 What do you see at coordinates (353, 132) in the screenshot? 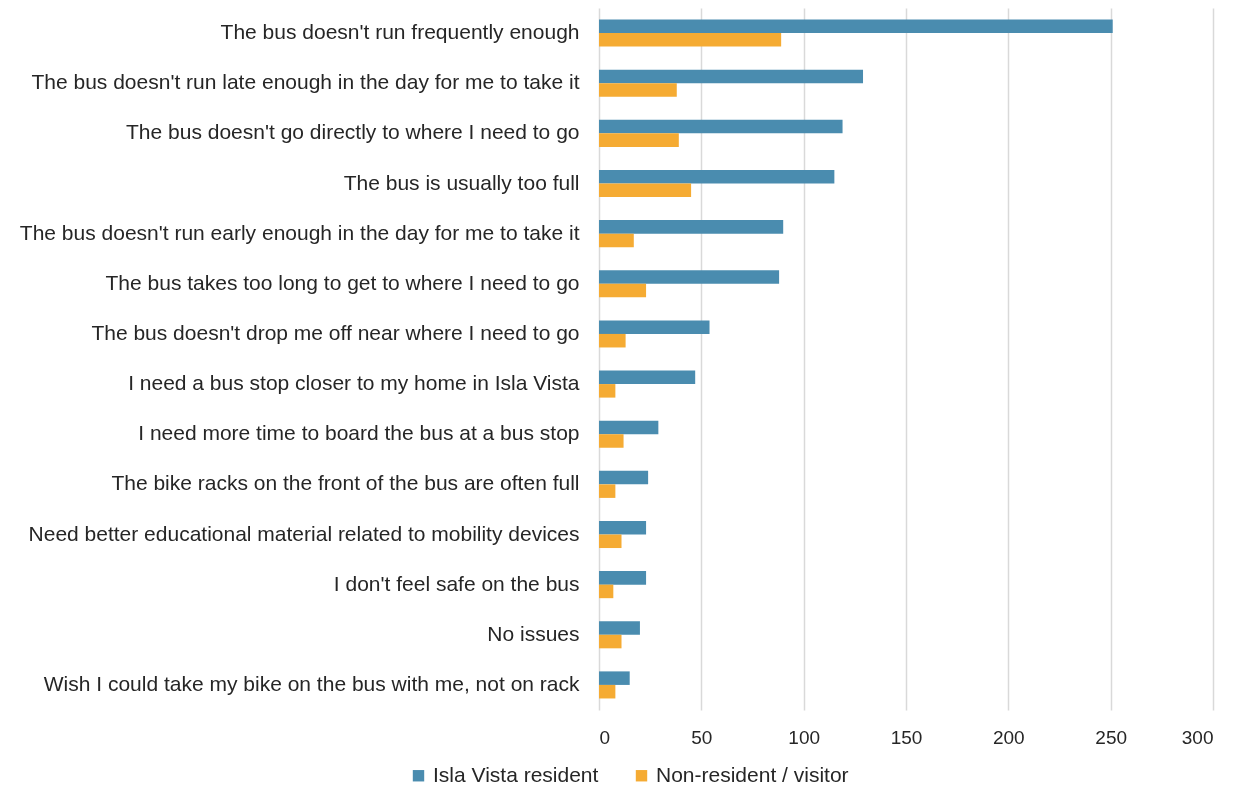
I see `y-tick-label: The bus doesn't go directly to where I need to go` at bounding box center [353, 132].